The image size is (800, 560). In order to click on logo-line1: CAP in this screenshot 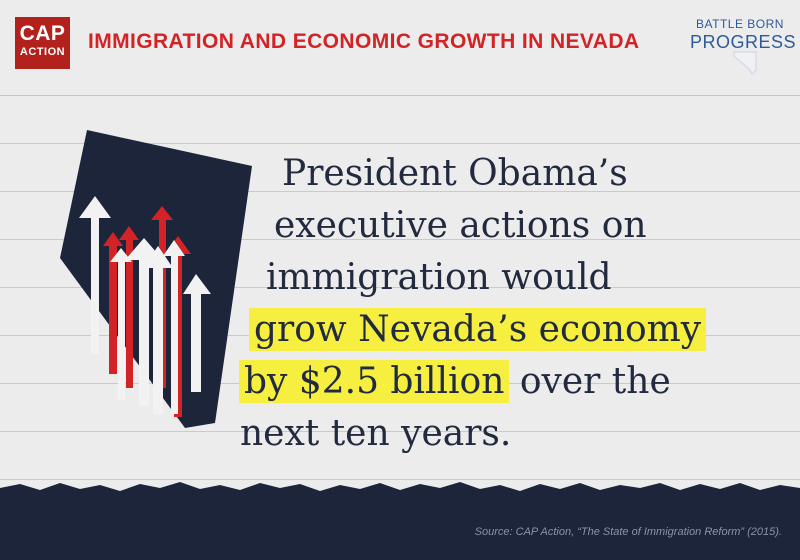, I will do `click(42, 33)`.